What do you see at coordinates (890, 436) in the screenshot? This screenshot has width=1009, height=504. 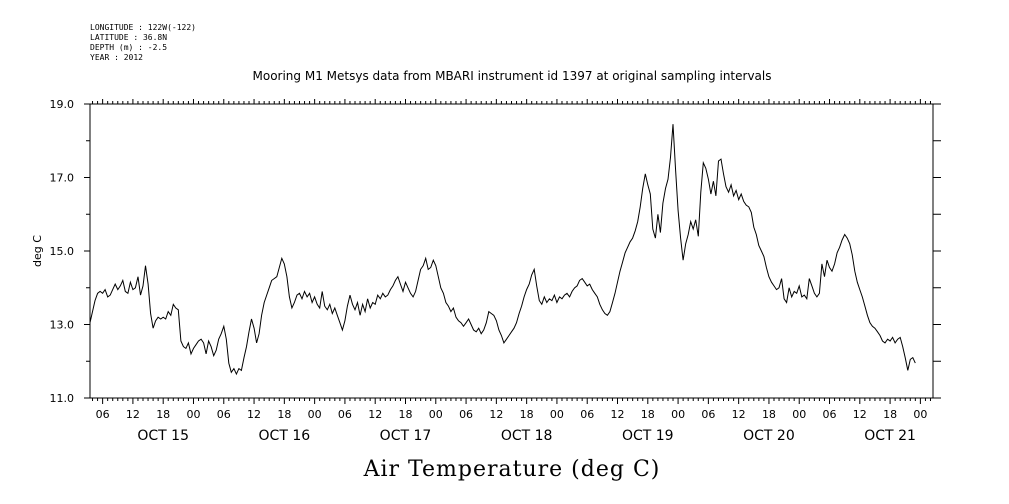 I see `x-day-label: OCT 21` at bounding box center [890, 436].